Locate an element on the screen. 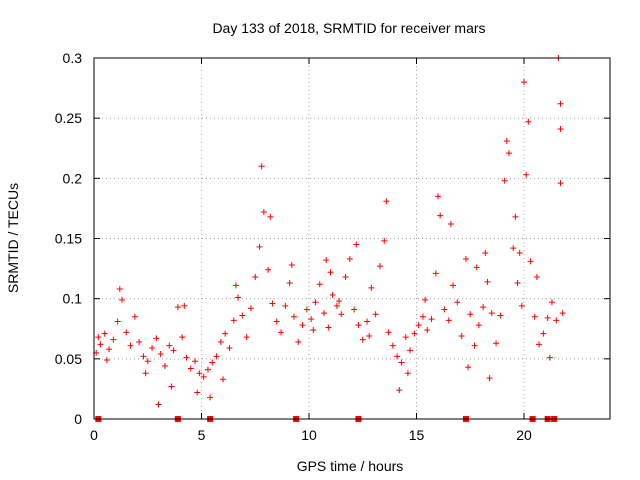 The width and height of the screenshot is (640, 480). x-tick-label: 20 is located at coordinates (524, 435).